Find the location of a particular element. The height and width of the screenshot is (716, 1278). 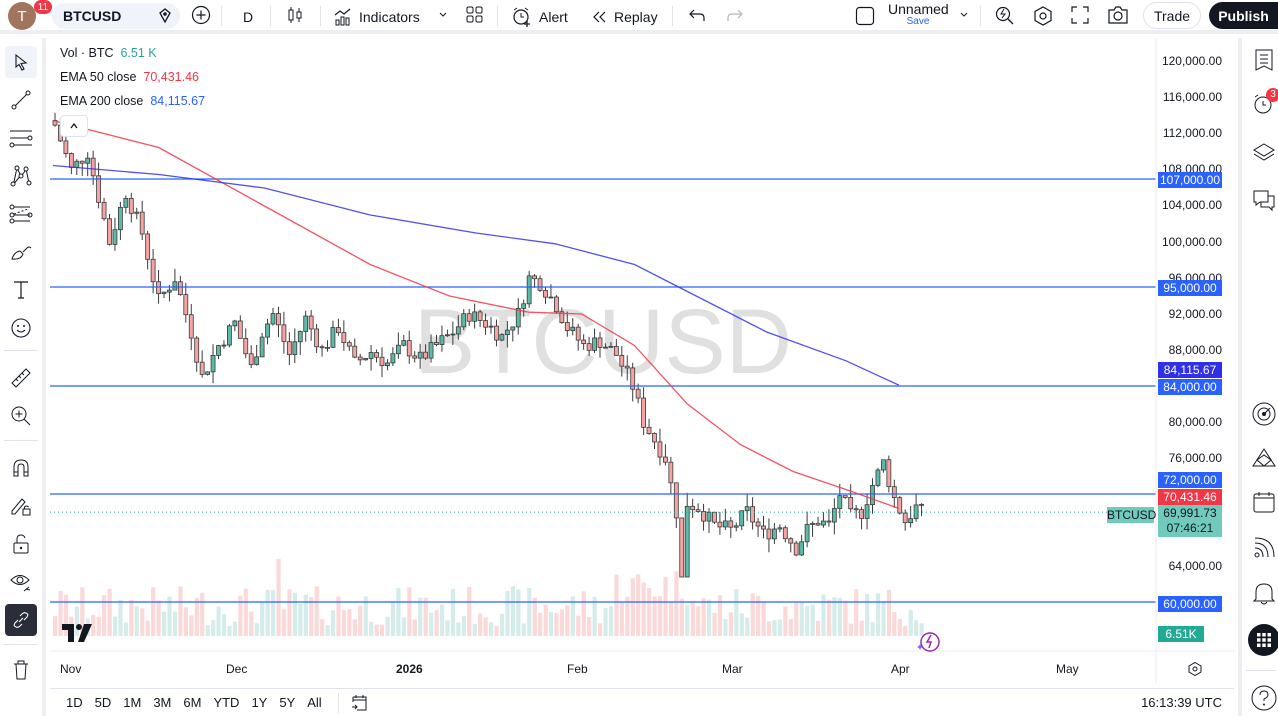

alarm-icon is located at coordinates (1263, 104).